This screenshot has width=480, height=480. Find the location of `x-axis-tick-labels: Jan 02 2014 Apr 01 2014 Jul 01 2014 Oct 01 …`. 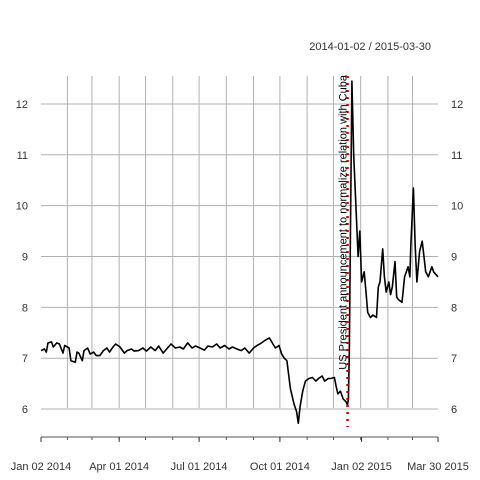

x-axis-tick-labels: Jan 02 2014 Apr 01 2014 Jul 01 2014 Oct 01 … is located at coordinates (240, 455).